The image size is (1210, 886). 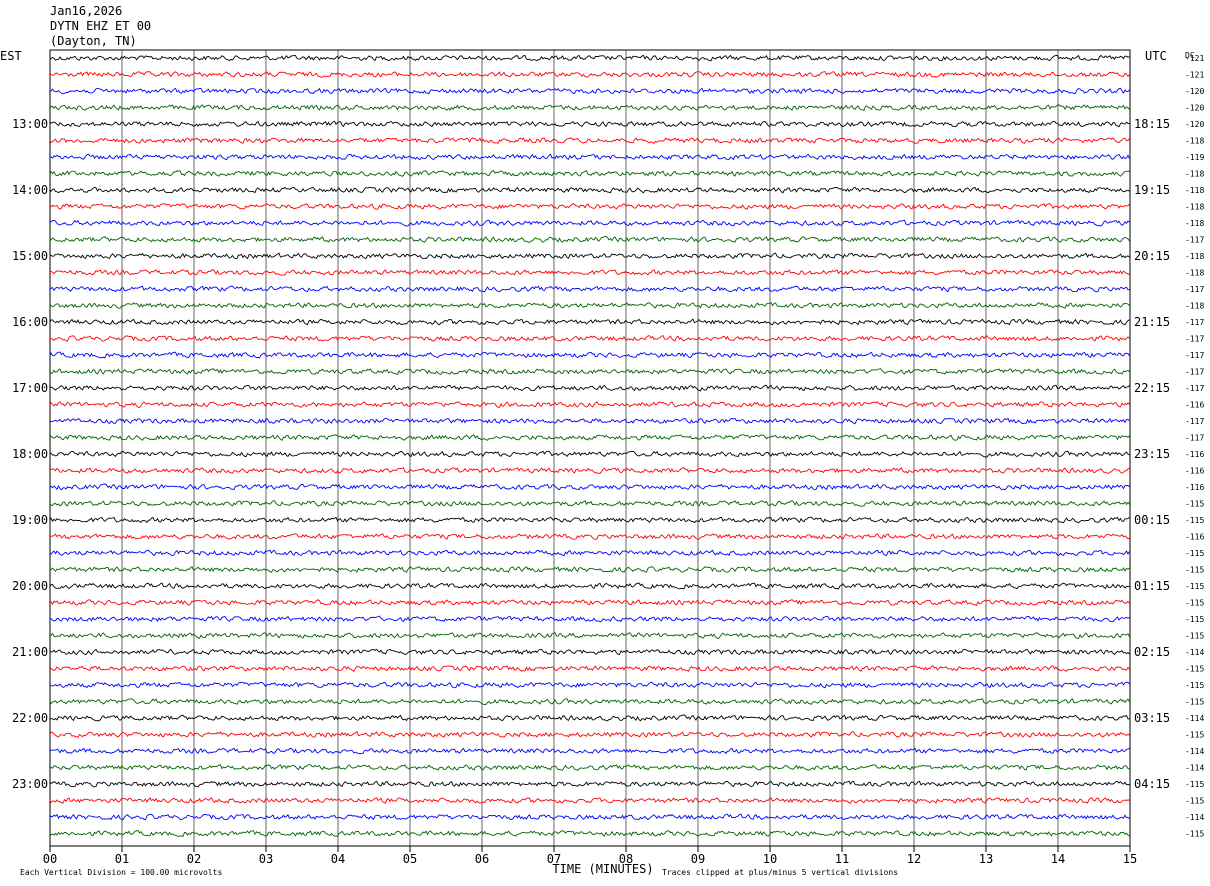 What do you see at coordinates (338, 859) in the screenshot?
I see `x-tick-label: 04` at bounding box center [338, 859].